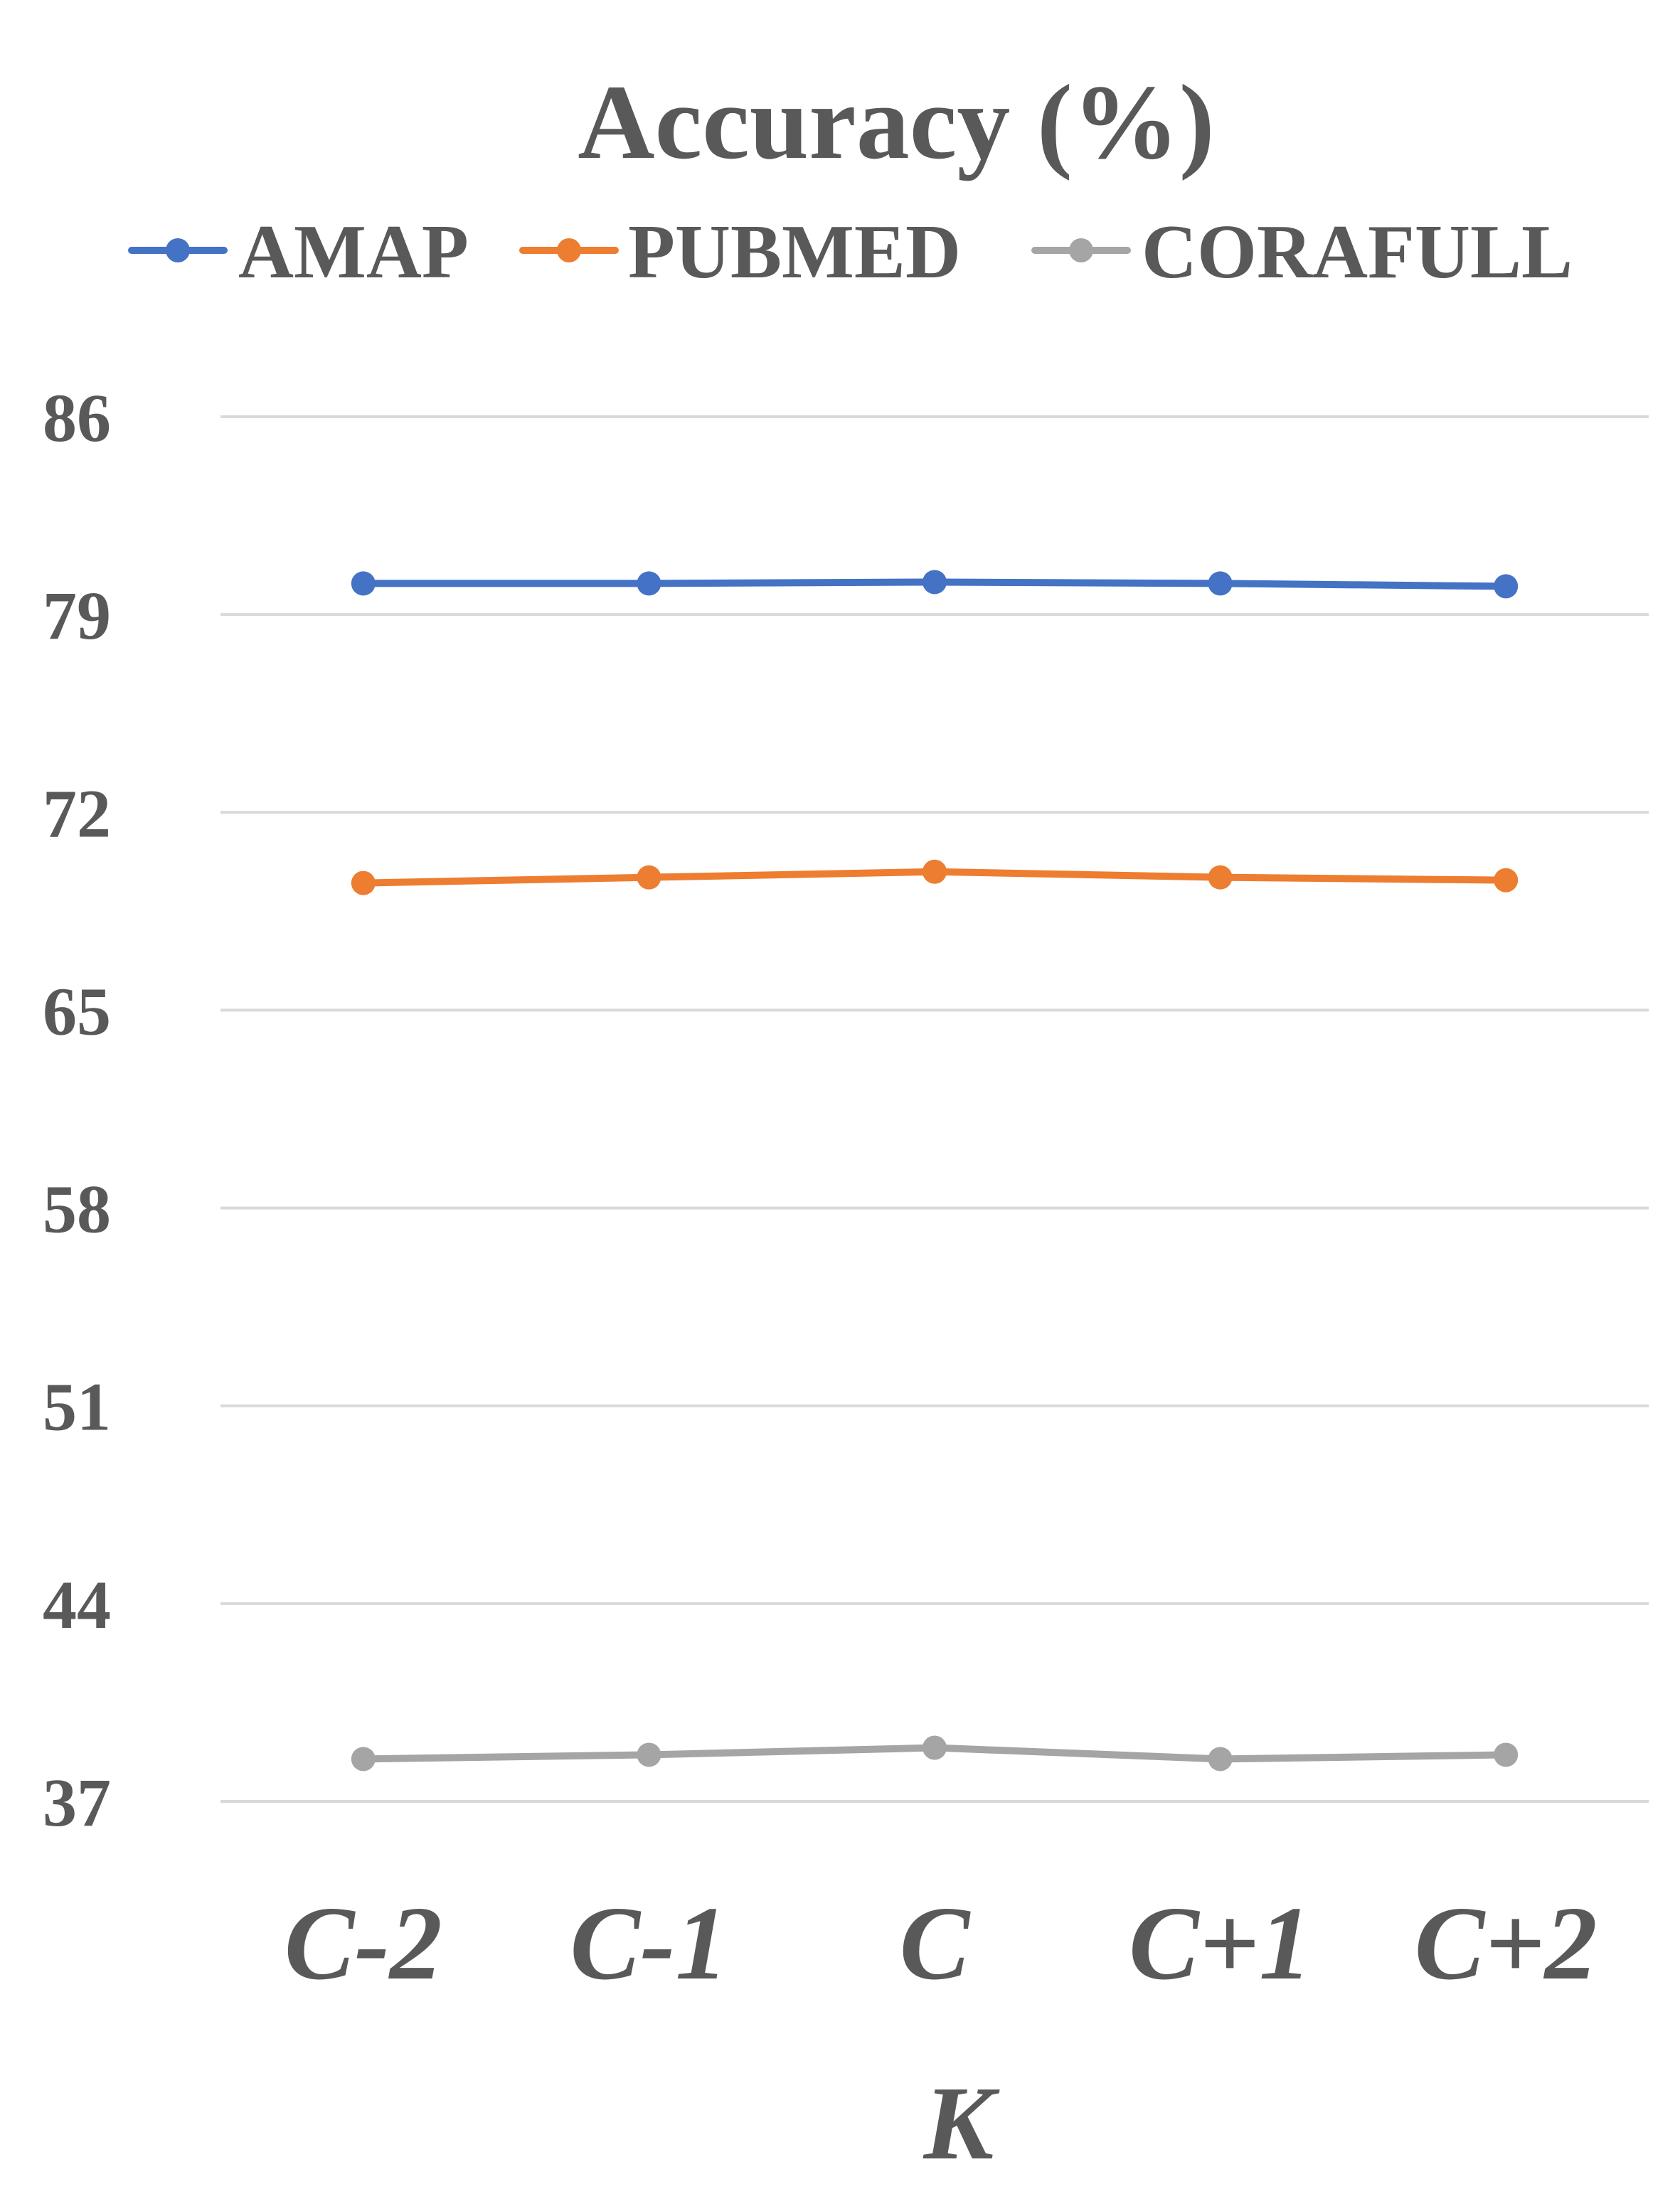 The image size is (1680, 2189). I want to click on x-tick-label: C+1, so click(1220, 1943).